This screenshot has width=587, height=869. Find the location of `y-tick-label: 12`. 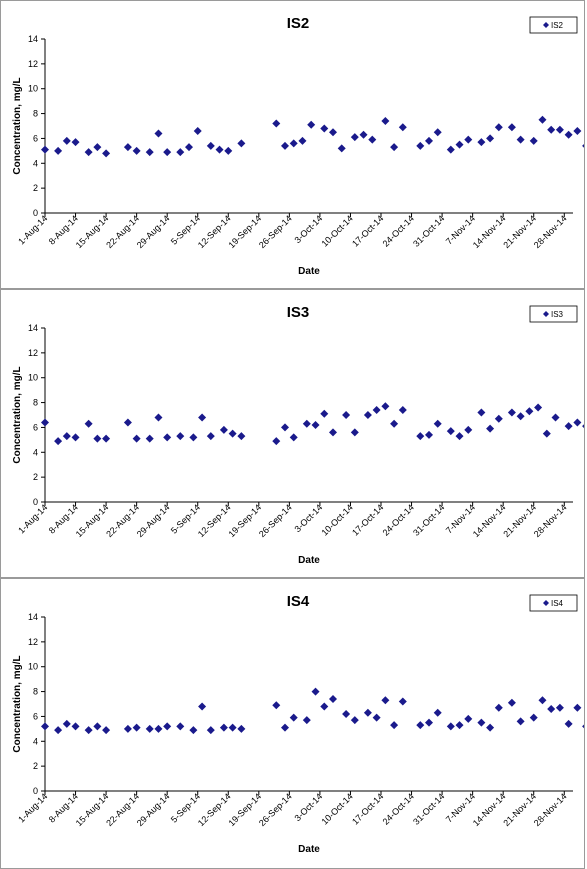

y-tick-label: 12 is located at coordinates (33, 353).